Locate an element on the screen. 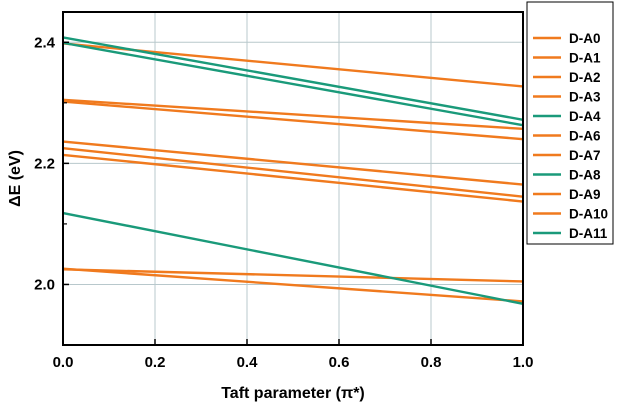 The image size is (617, 408). legend-label: D-A0 is located at coordinates (585, 38).